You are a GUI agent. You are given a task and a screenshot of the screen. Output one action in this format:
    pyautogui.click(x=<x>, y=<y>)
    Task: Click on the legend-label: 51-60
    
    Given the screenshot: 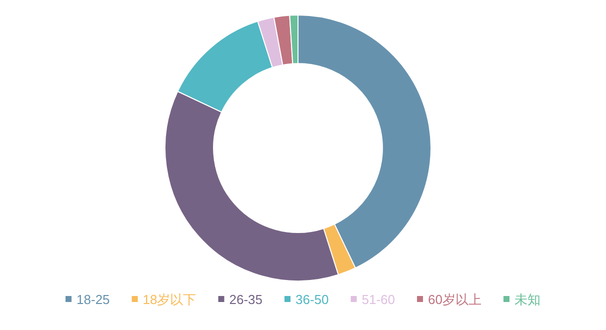 What is the action you would take?
    pyautogui.click(x=378, y=299)
    